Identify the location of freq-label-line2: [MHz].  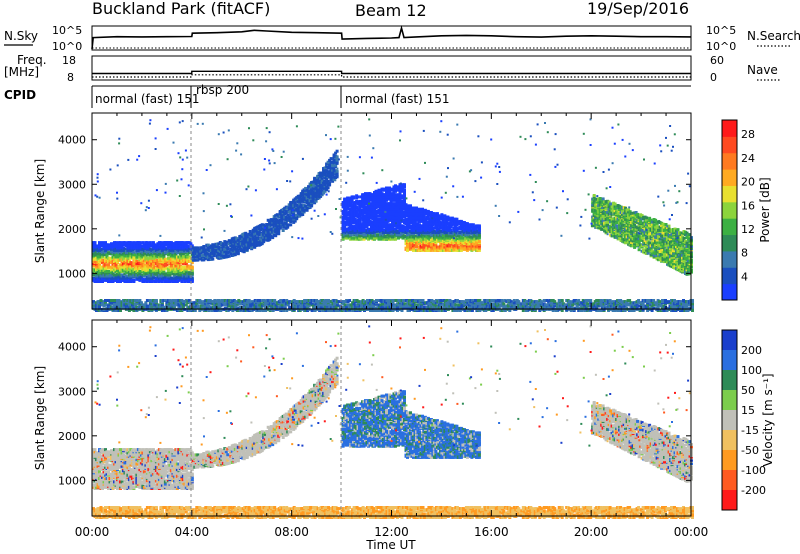
(21, 72).